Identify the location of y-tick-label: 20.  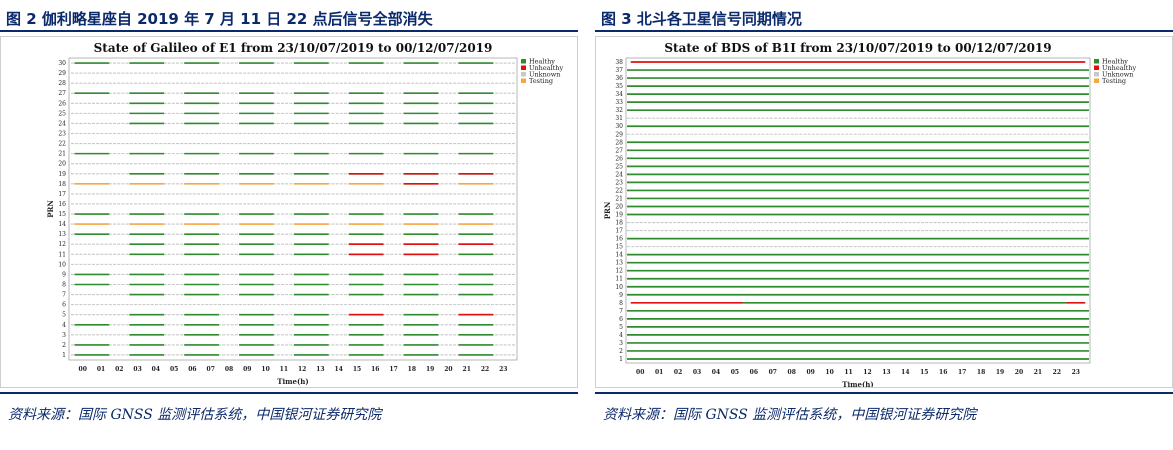
(619, 206).